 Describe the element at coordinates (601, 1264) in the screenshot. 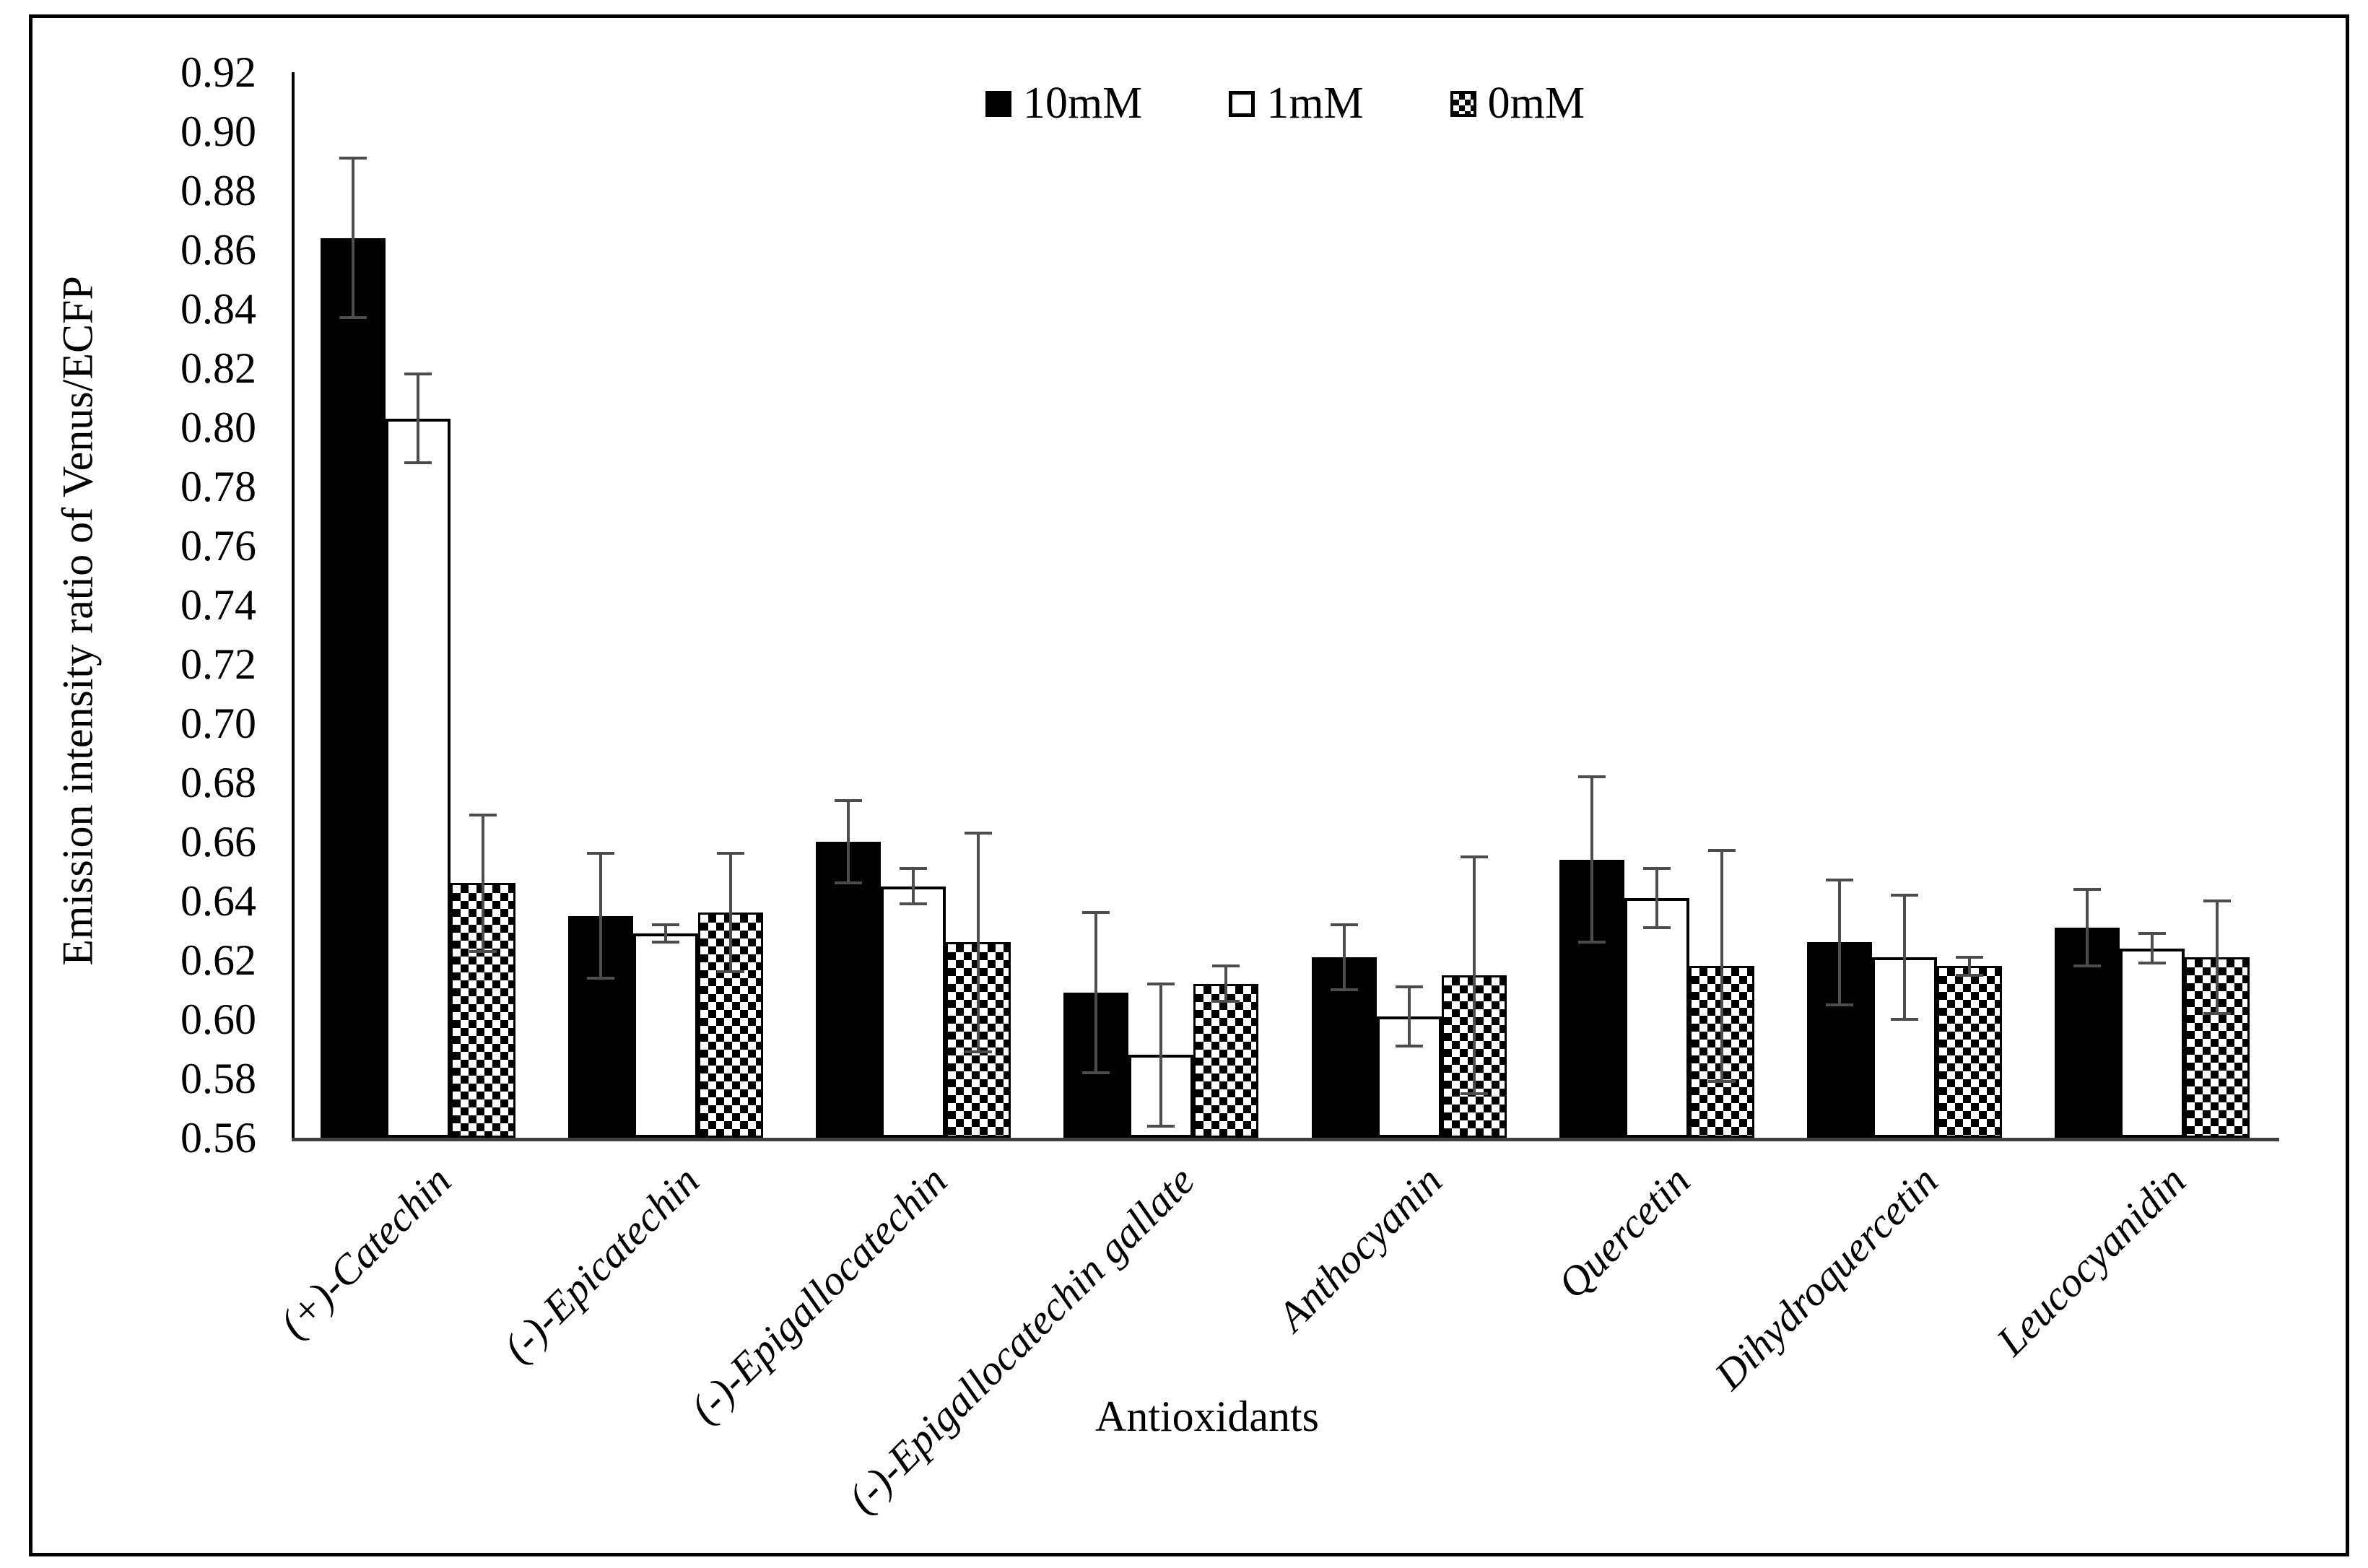

I see `x-category-label: (-)-Epicatechin` at that location.